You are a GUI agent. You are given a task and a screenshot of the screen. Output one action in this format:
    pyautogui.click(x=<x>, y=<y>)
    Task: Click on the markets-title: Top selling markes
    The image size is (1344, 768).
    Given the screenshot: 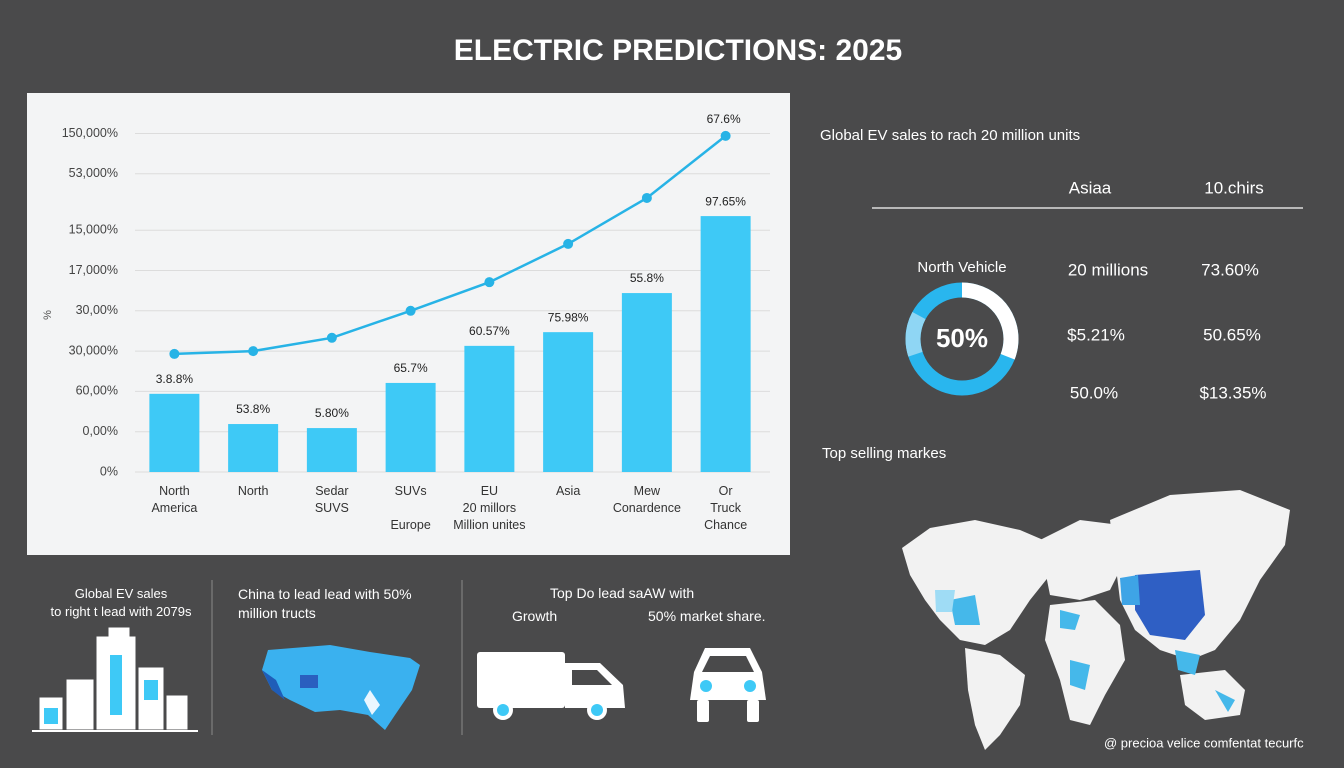 What is the action you would take?
    pyautogui.click(x=884, y=453)
    